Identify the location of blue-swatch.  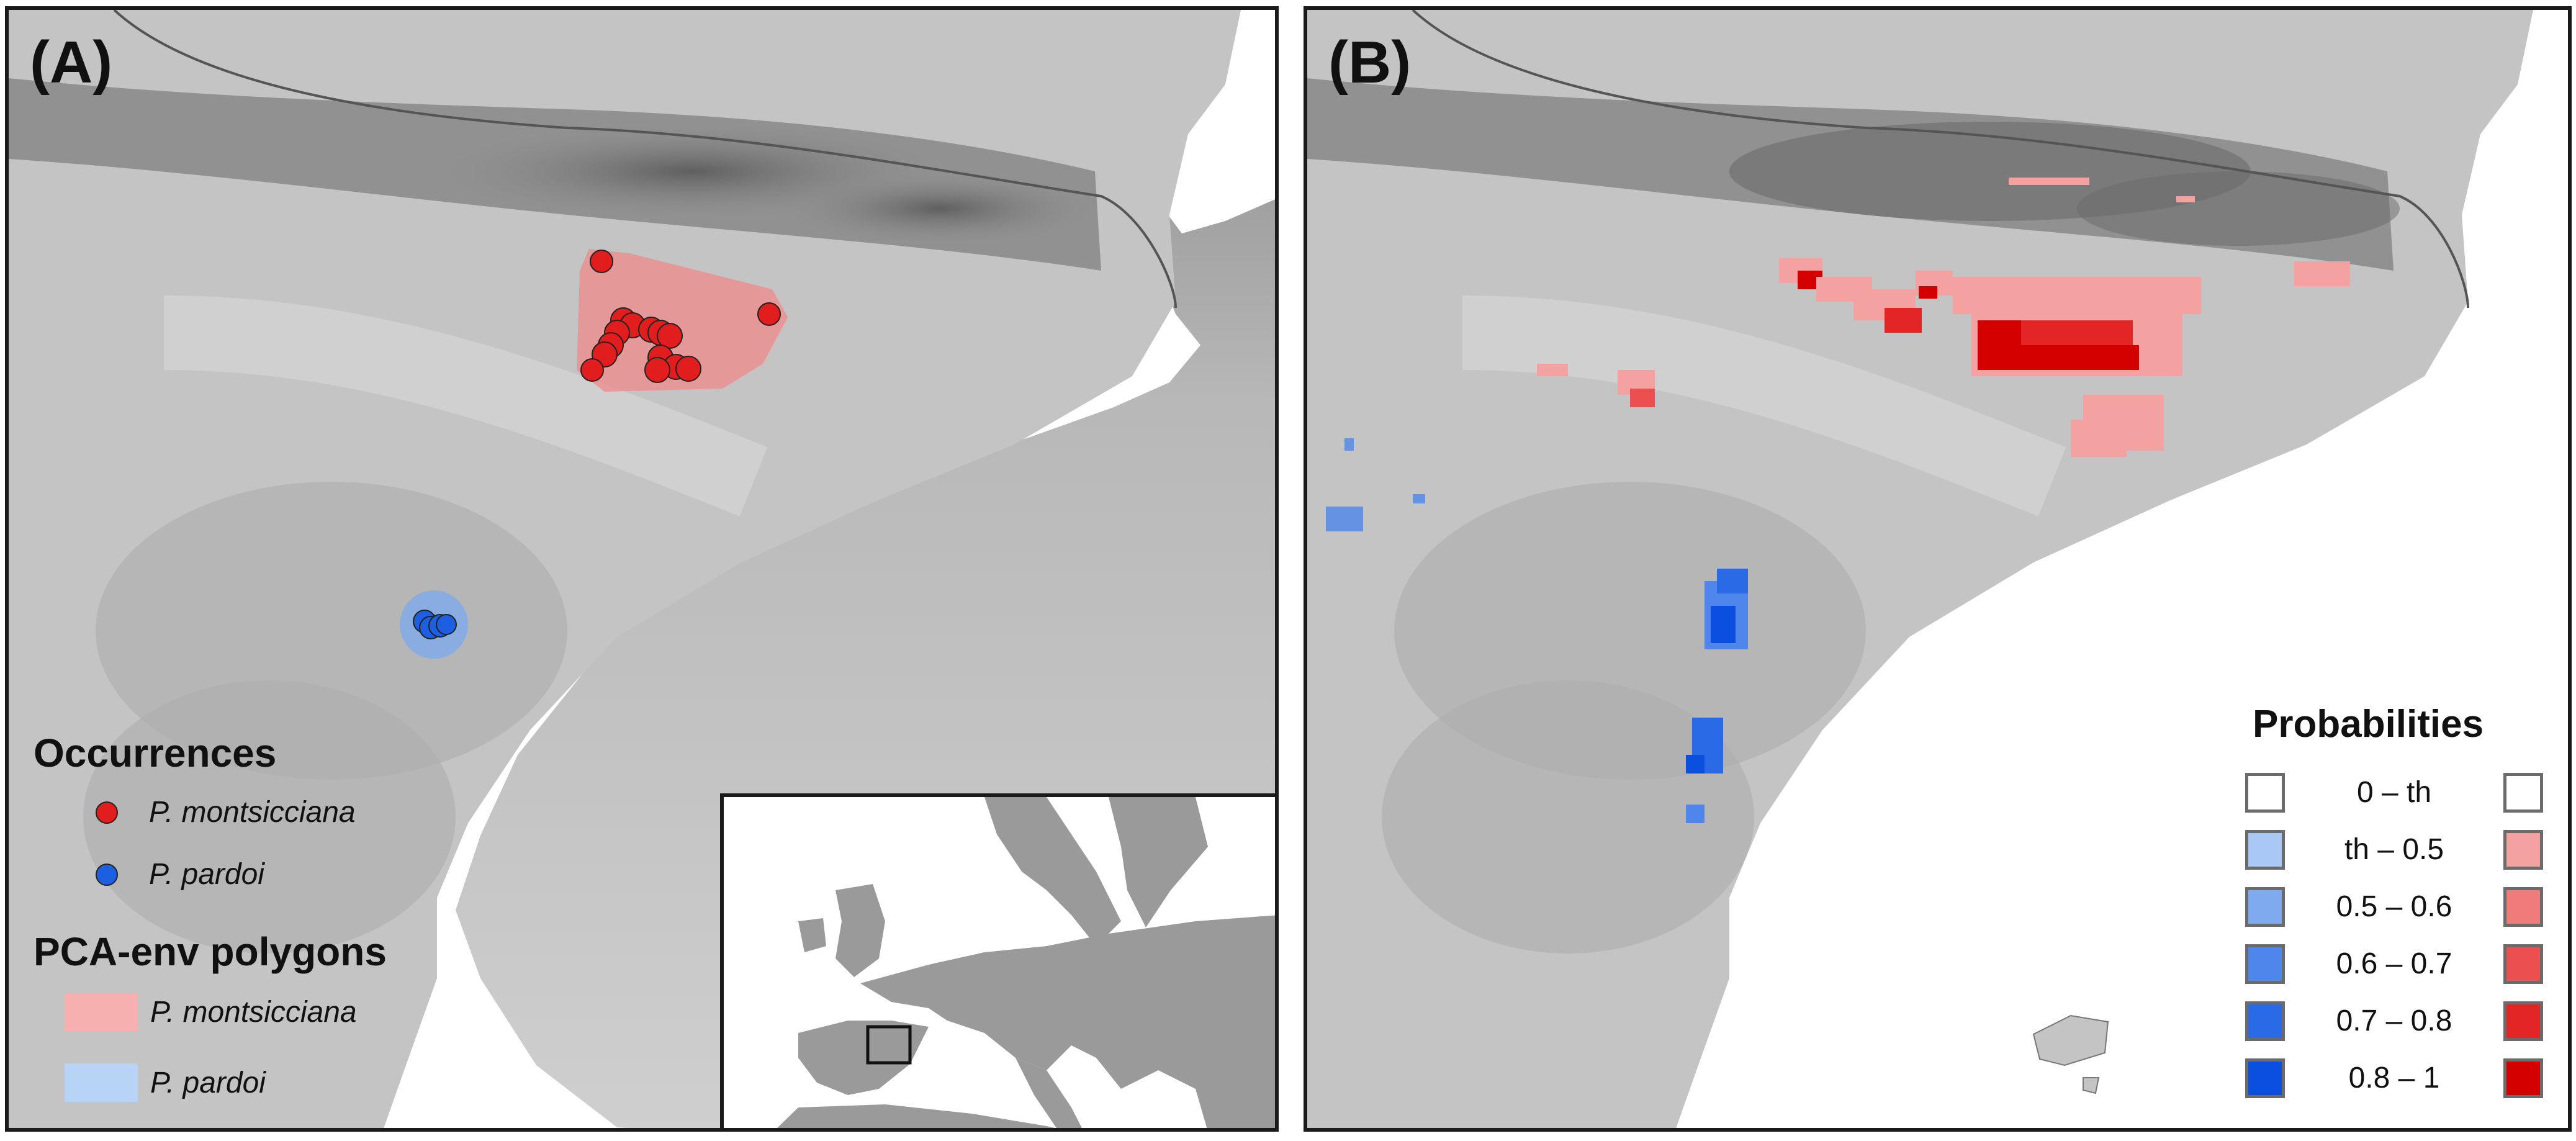
(101, 1082).